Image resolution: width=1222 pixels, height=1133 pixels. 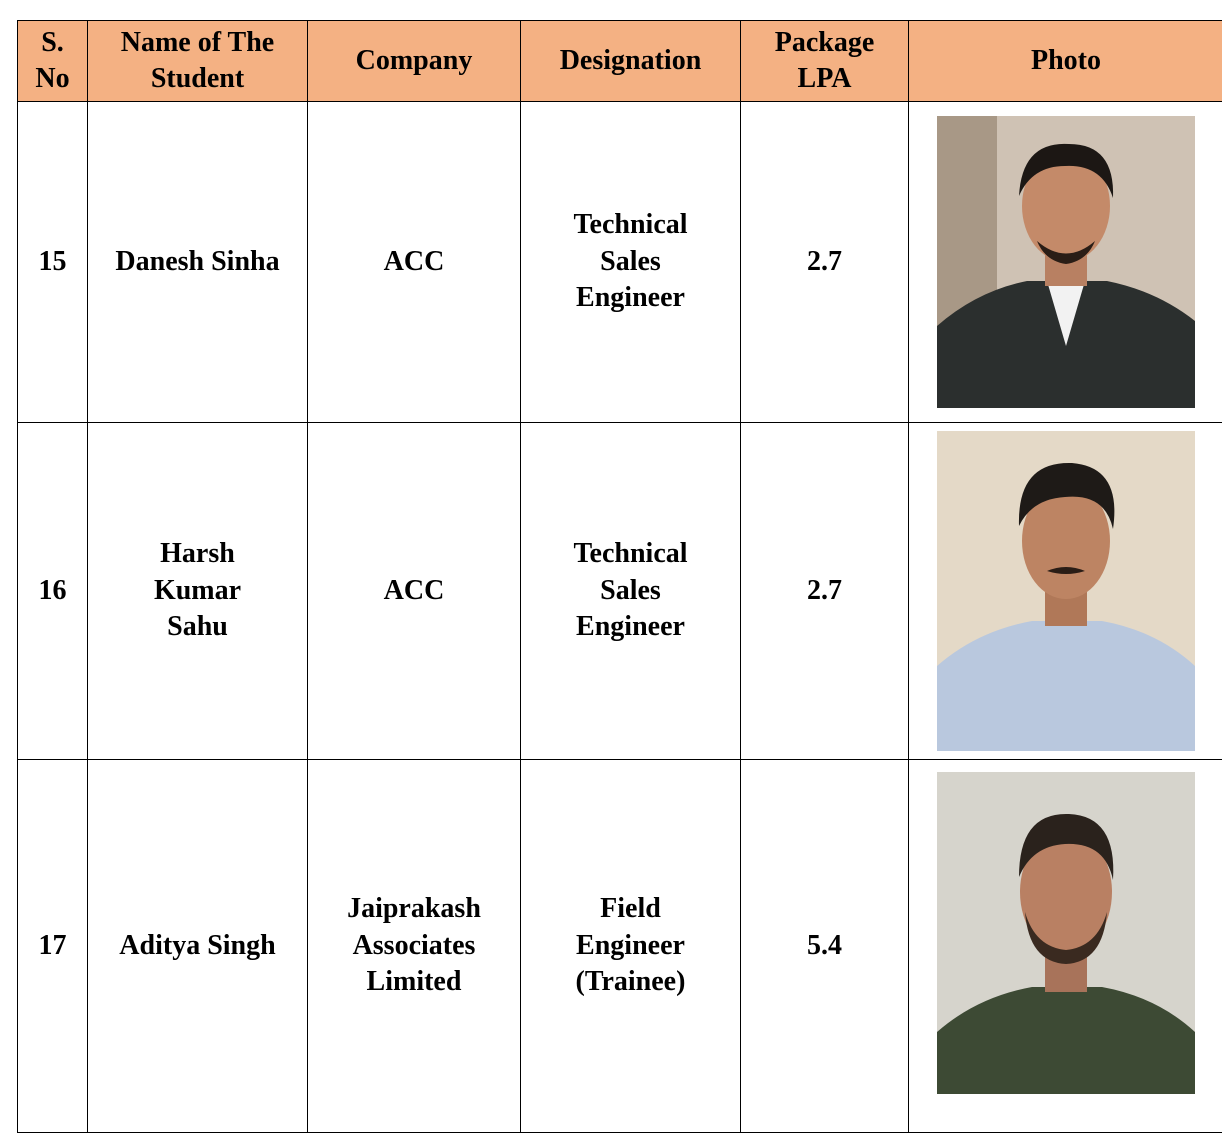 I want to click on cell: 17, so click(x=53, y=946).